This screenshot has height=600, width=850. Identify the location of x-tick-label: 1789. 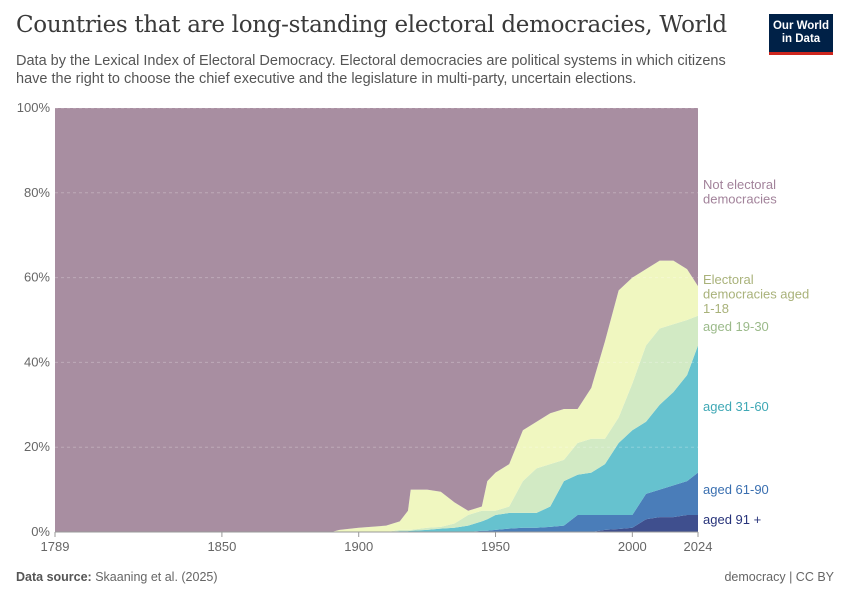
(55, 546).